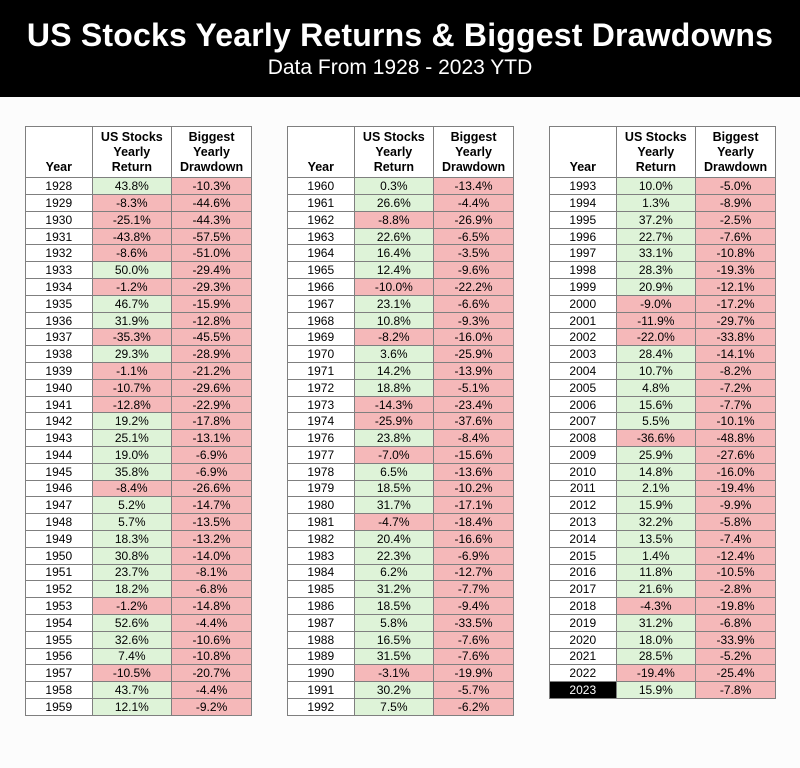 The height and width of the screenshot is (768, 800). Describe the element at coordinates (211, 354) in the screenshot. I see `drawdown-cell: -28.9%` at that location.